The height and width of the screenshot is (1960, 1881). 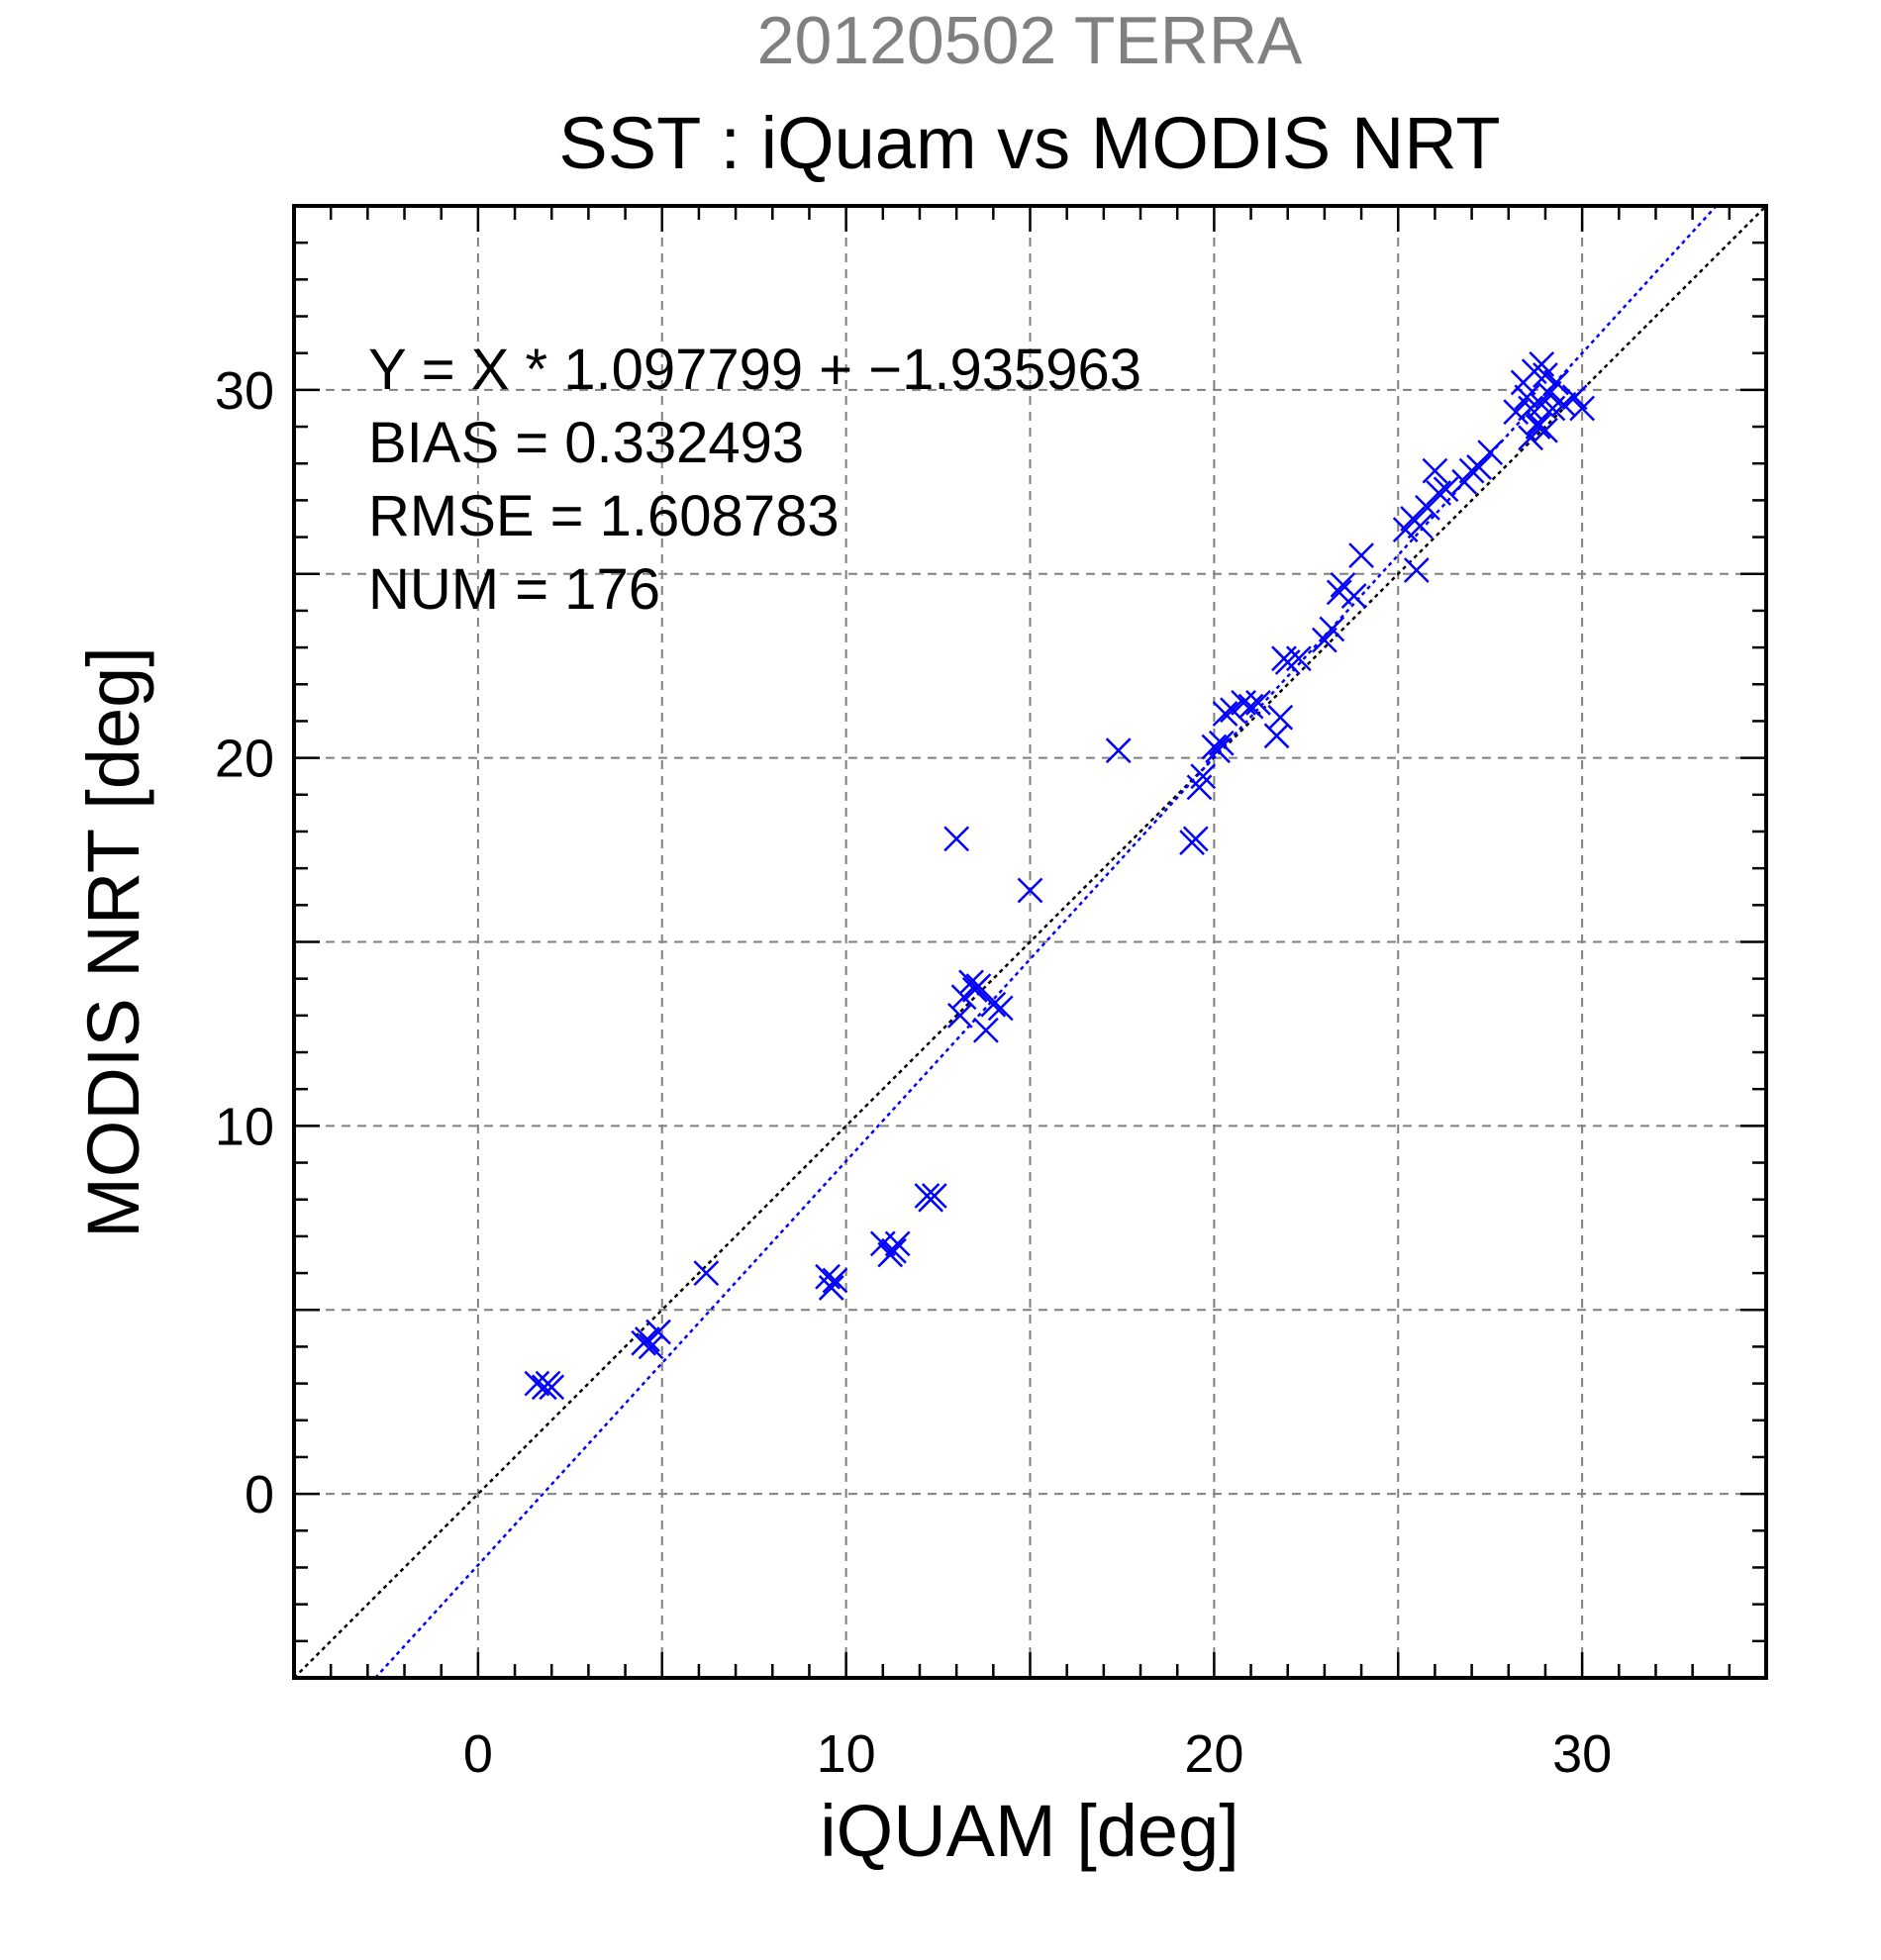 What do you see at coordinates (245, 391) in the screenshot?
I see `y-tick-label: 30` at bounding box center [245, 391].